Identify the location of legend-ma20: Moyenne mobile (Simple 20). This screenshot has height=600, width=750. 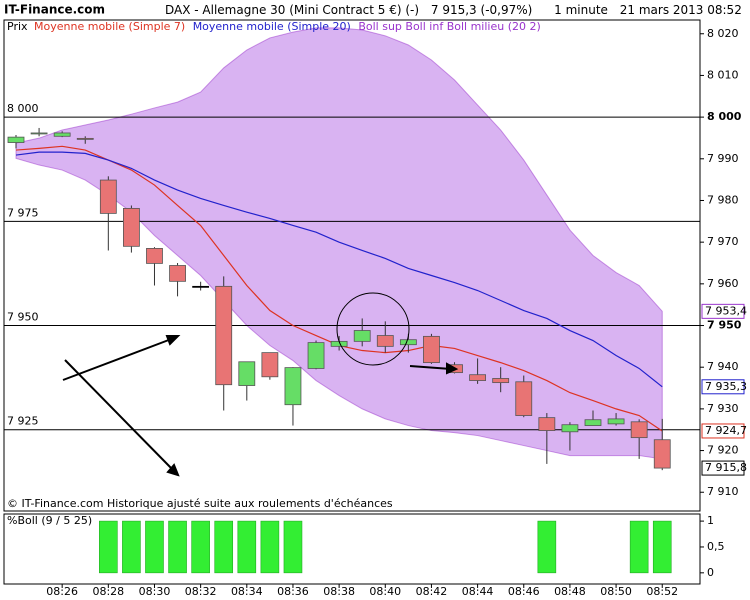
(272, 26).